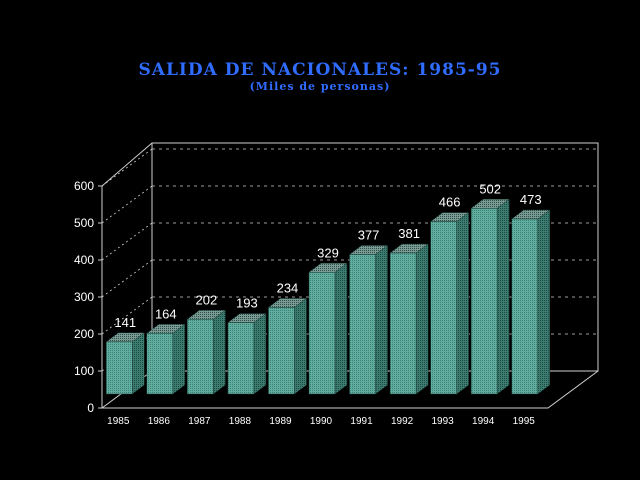 This screenshot has width=640, height=480. Describe the element at coordinates (240, 421) in the screenshot. I see `x-tick-label: 1988` at that location.